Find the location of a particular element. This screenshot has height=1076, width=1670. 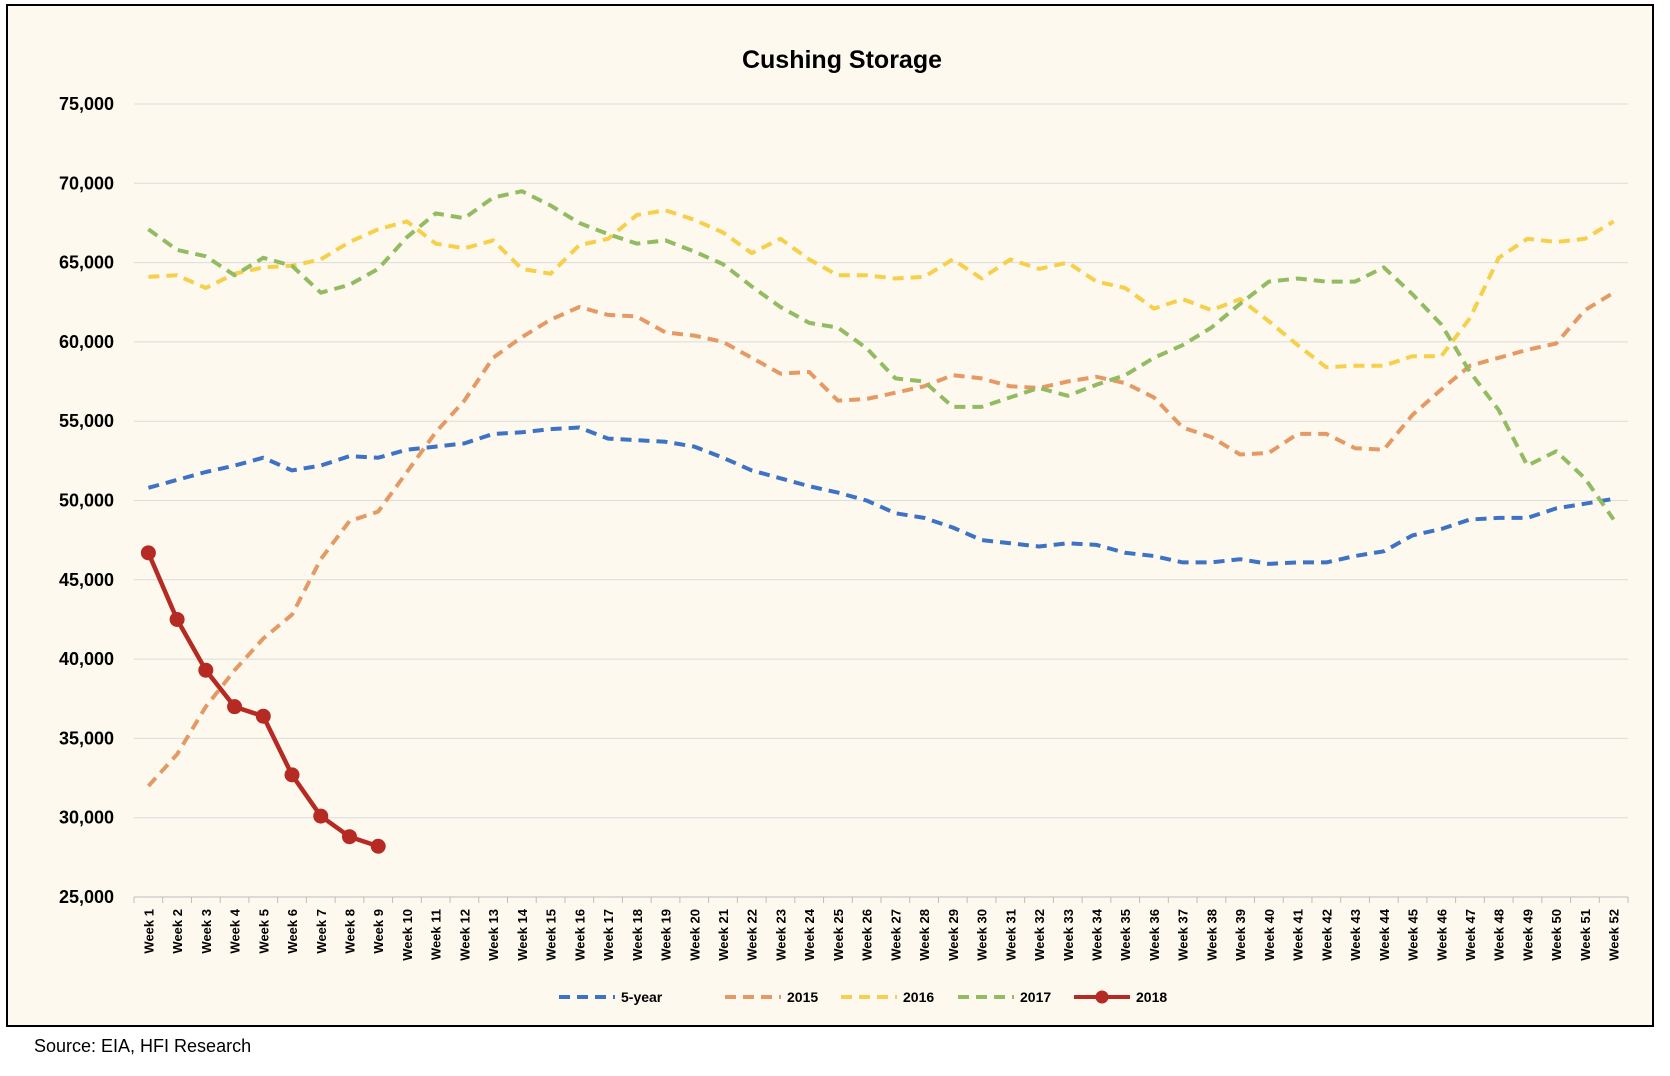

series-line-2016 is located at coordinates (881, 289).